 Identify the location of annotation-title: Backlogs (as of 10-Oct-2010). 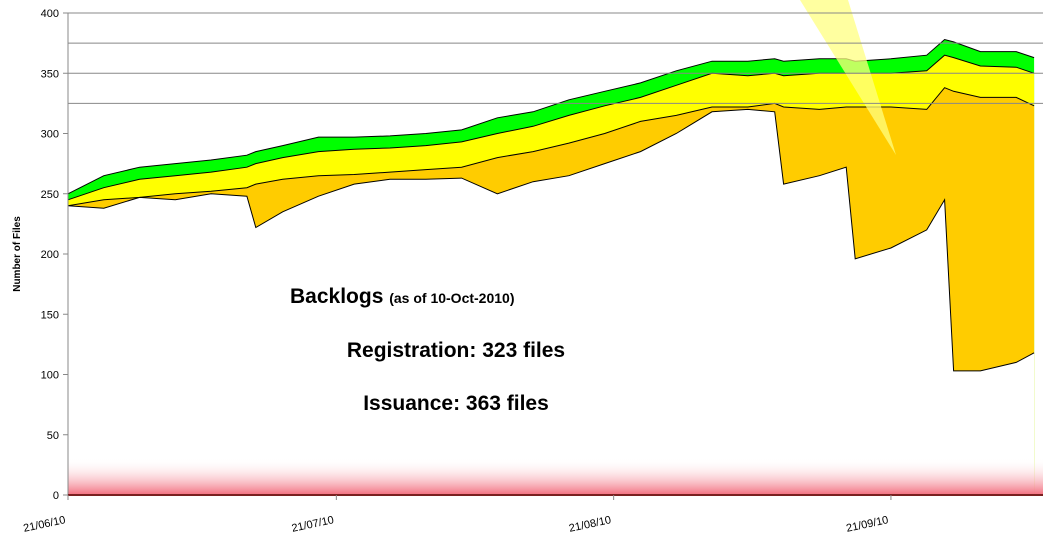
(402, 296).